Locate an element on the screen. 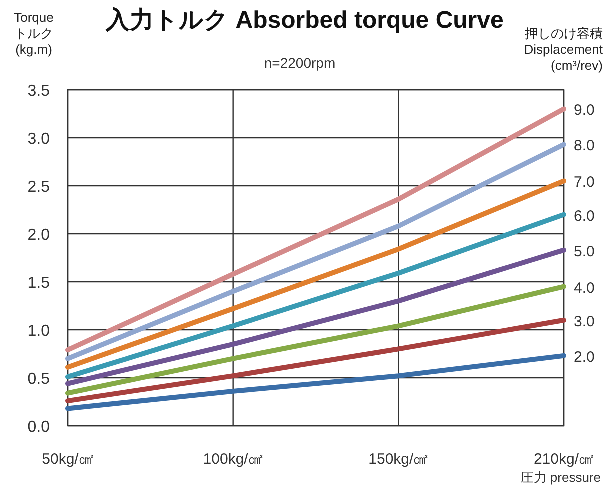  y-tick-label: 1.5 is located at coordinates (39, 283).